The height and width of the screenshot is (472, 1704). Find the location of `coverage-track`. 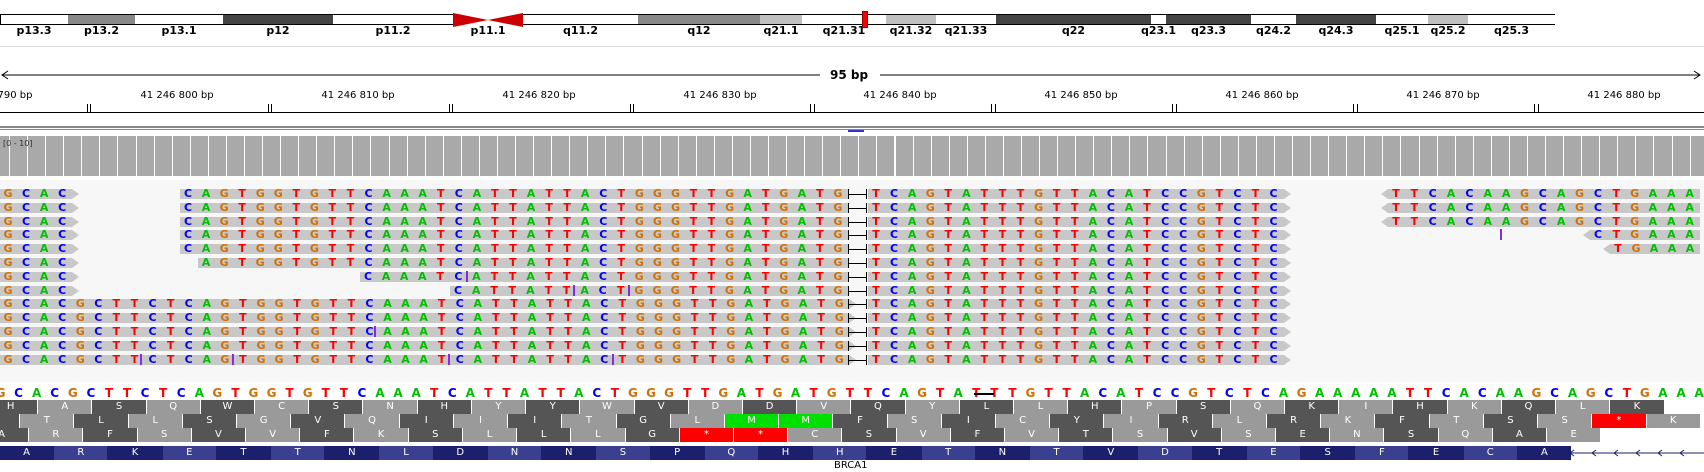

coverage-track is located at coordinates (852, 157).